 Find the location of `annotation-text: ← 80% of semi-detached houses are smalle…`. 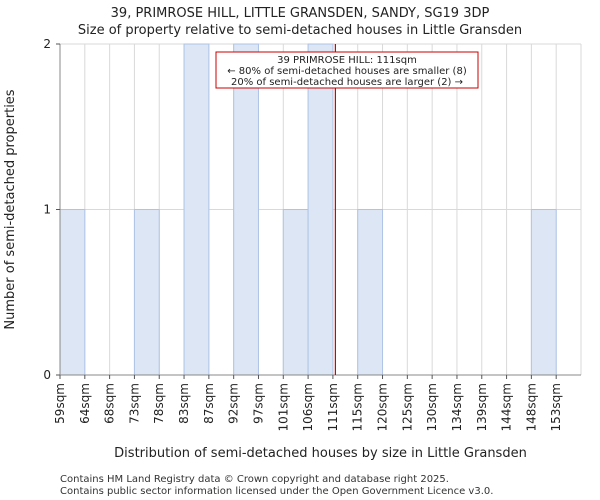

annotation-text: ← 80% of semi-detached houses are smalle… is located at coordinates (347, 71).